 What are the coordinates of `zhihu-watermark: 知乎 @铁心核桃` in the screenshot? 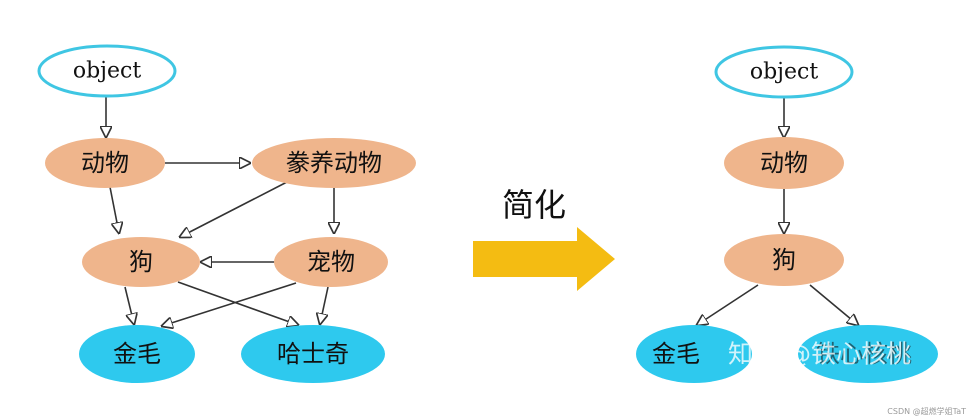 It's located at (819, 354).